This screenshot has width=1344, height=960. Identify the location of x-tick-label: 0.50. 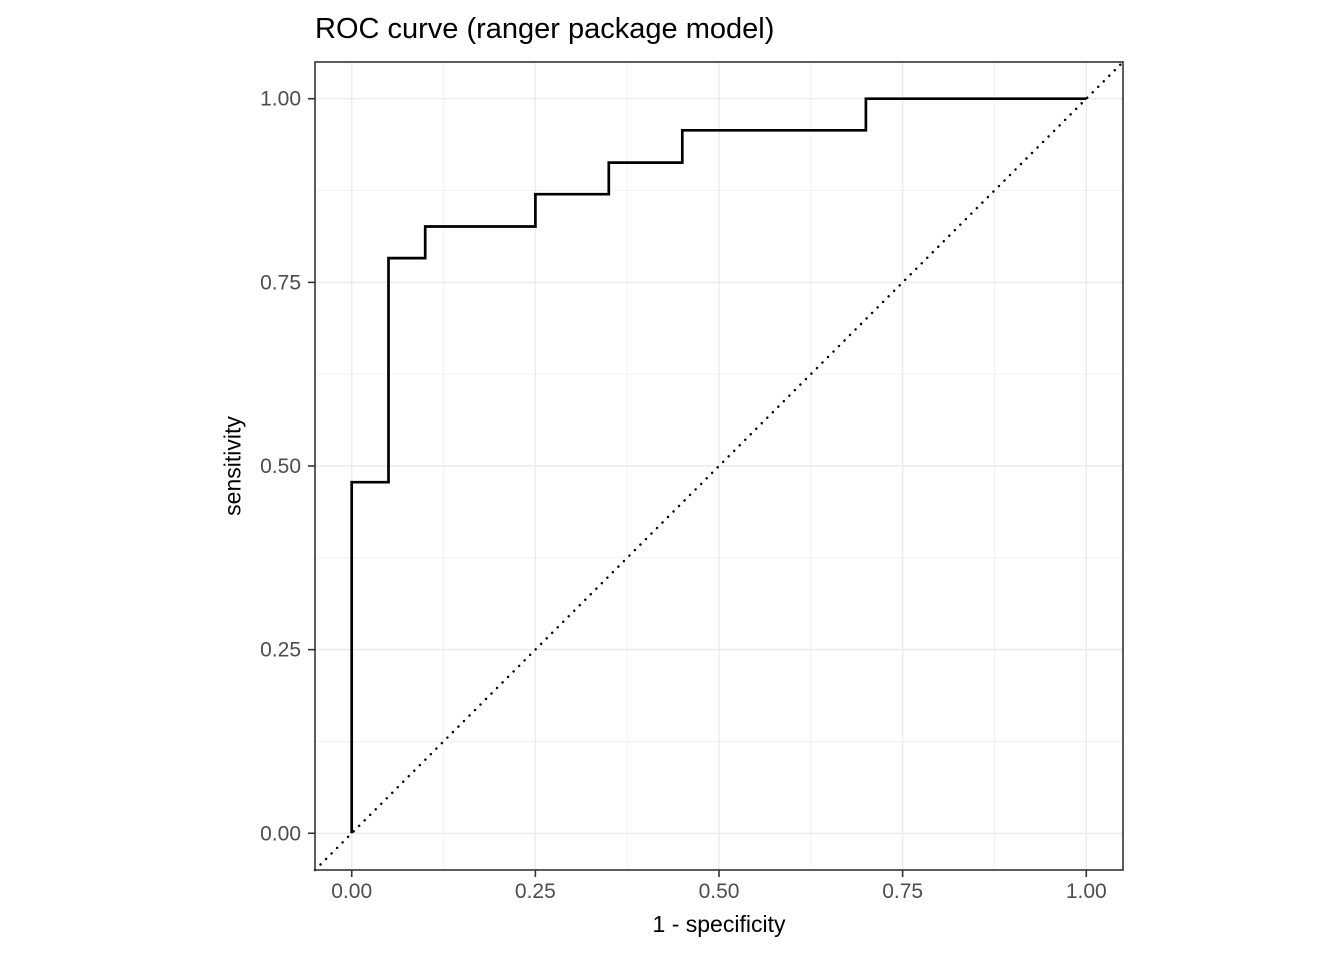
(719, 891).